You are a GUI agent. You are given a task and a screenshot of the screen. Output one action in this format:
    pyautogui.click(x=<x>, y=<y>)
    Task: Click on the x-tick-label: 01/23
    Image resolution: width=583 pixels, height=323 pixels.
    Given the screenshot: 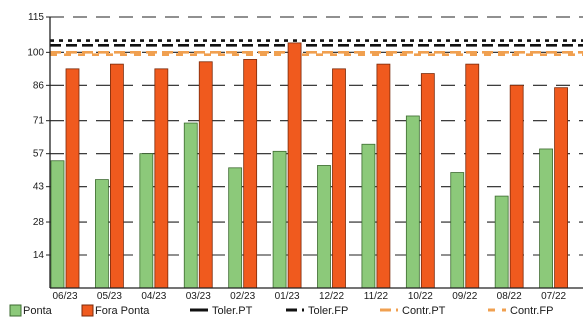 What is the action you would take?
    pyautogui.click(x=287, y=296)
    